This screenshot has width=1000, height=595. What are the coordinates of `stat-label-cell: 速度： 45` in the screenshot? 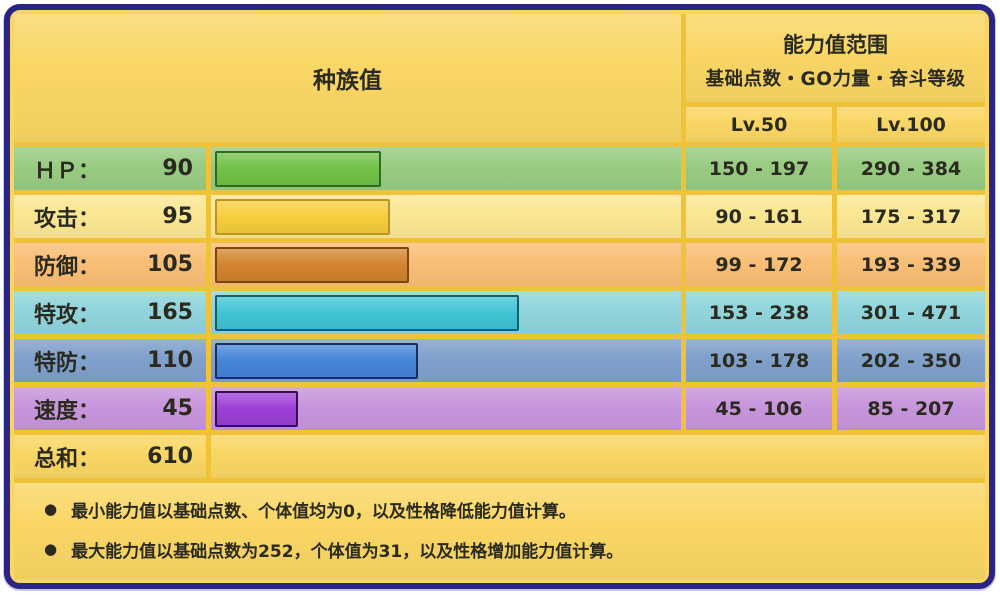 It's located at (110, 408).